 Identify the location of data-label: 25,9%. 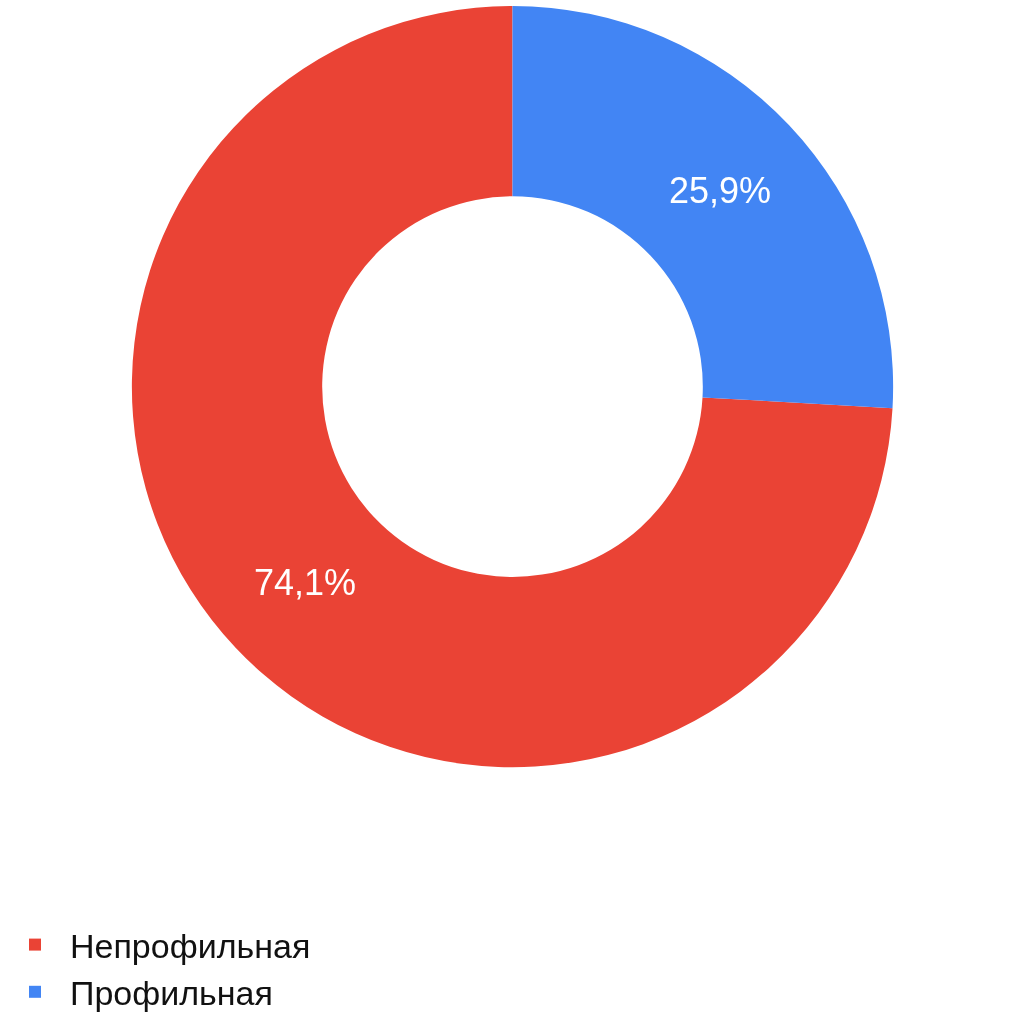
(720, 191).